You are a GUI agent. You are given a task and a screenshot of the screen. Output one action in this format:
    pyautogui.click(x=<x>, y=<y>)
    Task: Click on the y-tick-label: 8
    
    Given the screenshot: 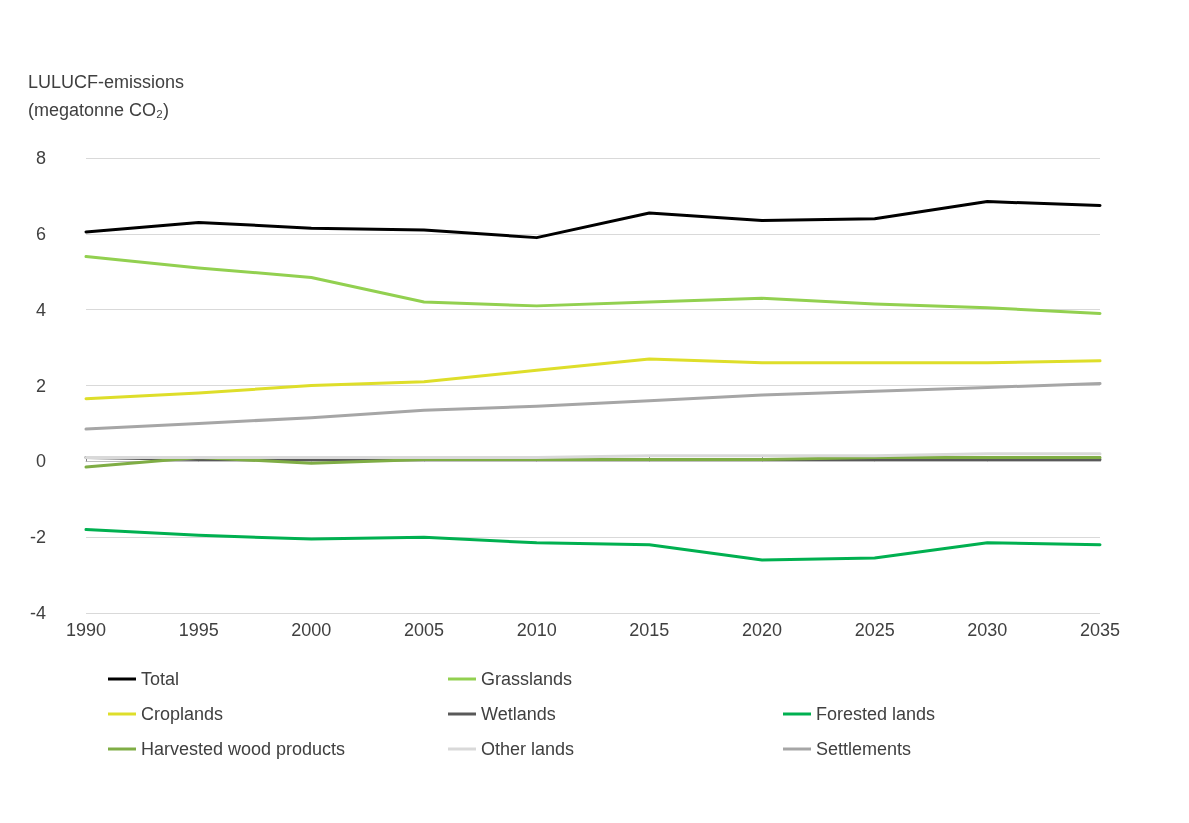 What is the action you would take?
    pyautogui.click(x=40, y=158)
    